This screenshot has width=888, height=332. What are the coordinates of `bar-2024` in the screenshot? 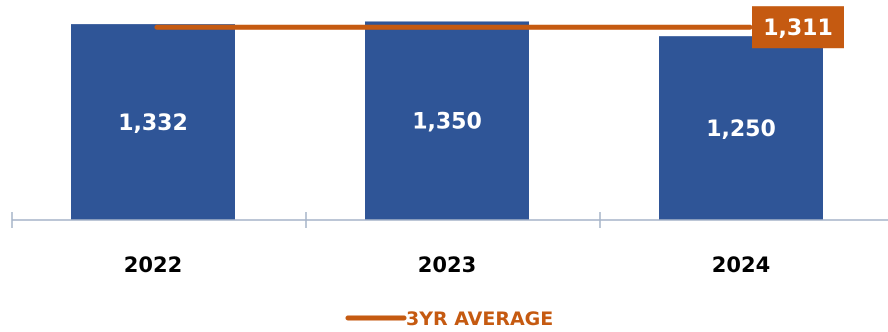 It's located at (741, 128).